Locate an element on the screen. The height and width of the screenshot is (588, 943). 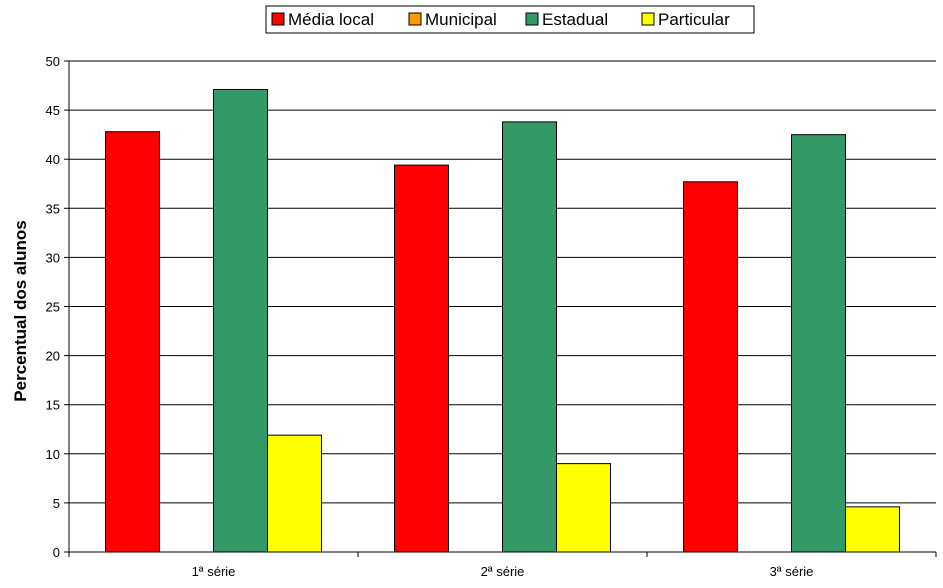
legend-label: Média local is located at coordinates (331, 19).